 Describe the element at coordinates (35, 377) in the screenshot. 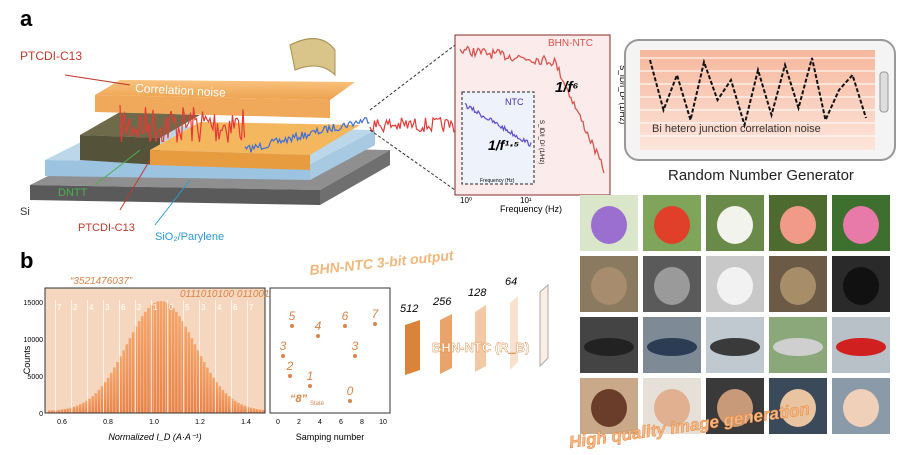

I see `y-tick-label: 5000` at that location.